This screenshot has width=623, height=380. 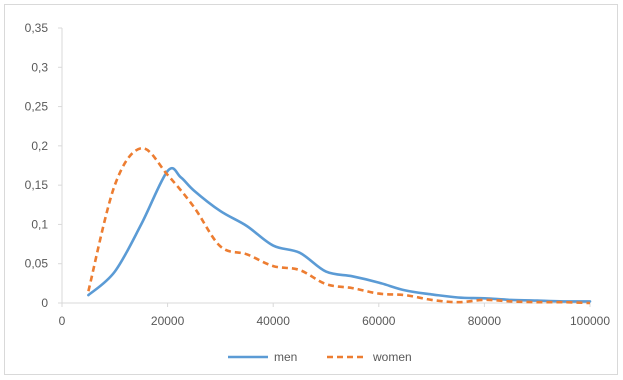 What do you see at coordinates (43, 165) in the screenshot?
I see `y-axis-ticks: 0 0,05 0,1 0,15 0,2 0,25 0,3 0,35` at bounding box center [43, 165].